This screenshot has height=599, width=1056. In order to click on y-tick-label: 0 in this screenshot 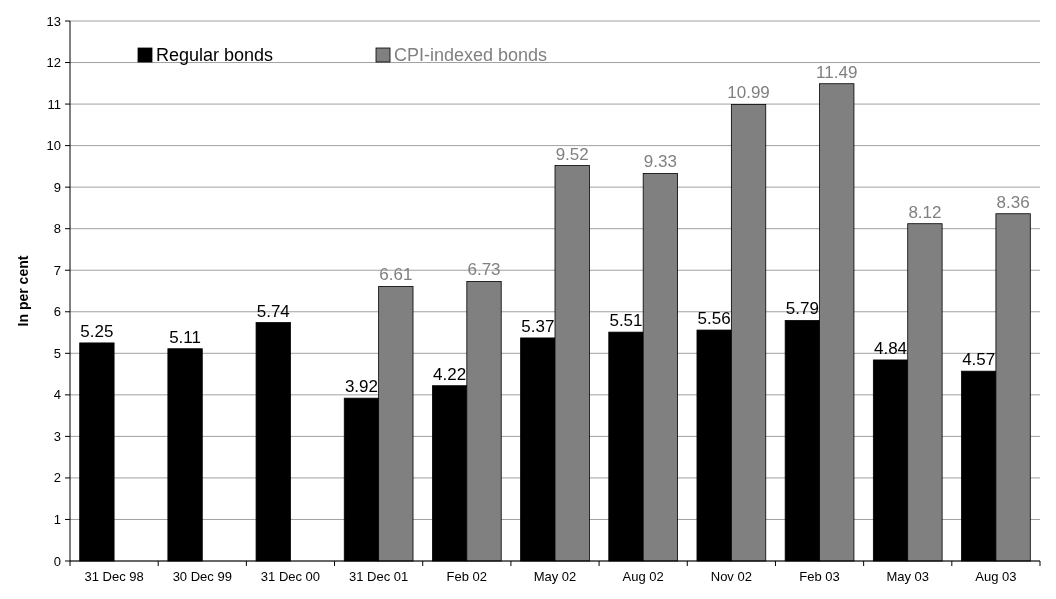, I will do `click(57, 561)`.